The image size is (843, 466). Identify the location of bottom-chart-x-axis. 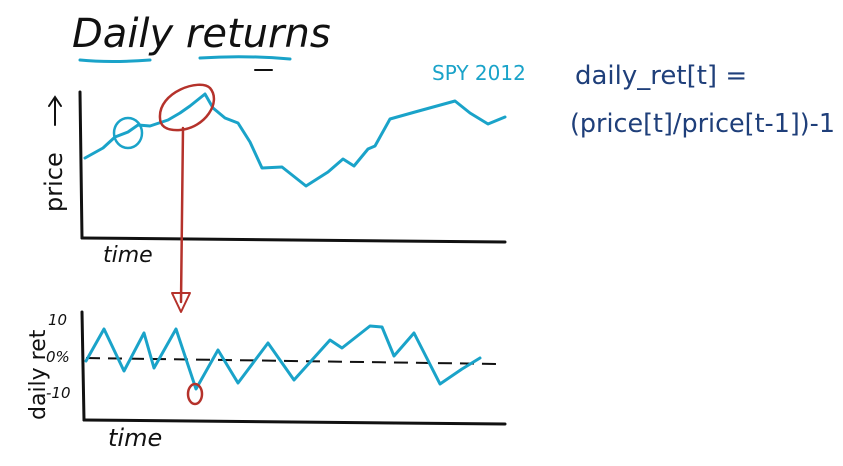
(294, 422).